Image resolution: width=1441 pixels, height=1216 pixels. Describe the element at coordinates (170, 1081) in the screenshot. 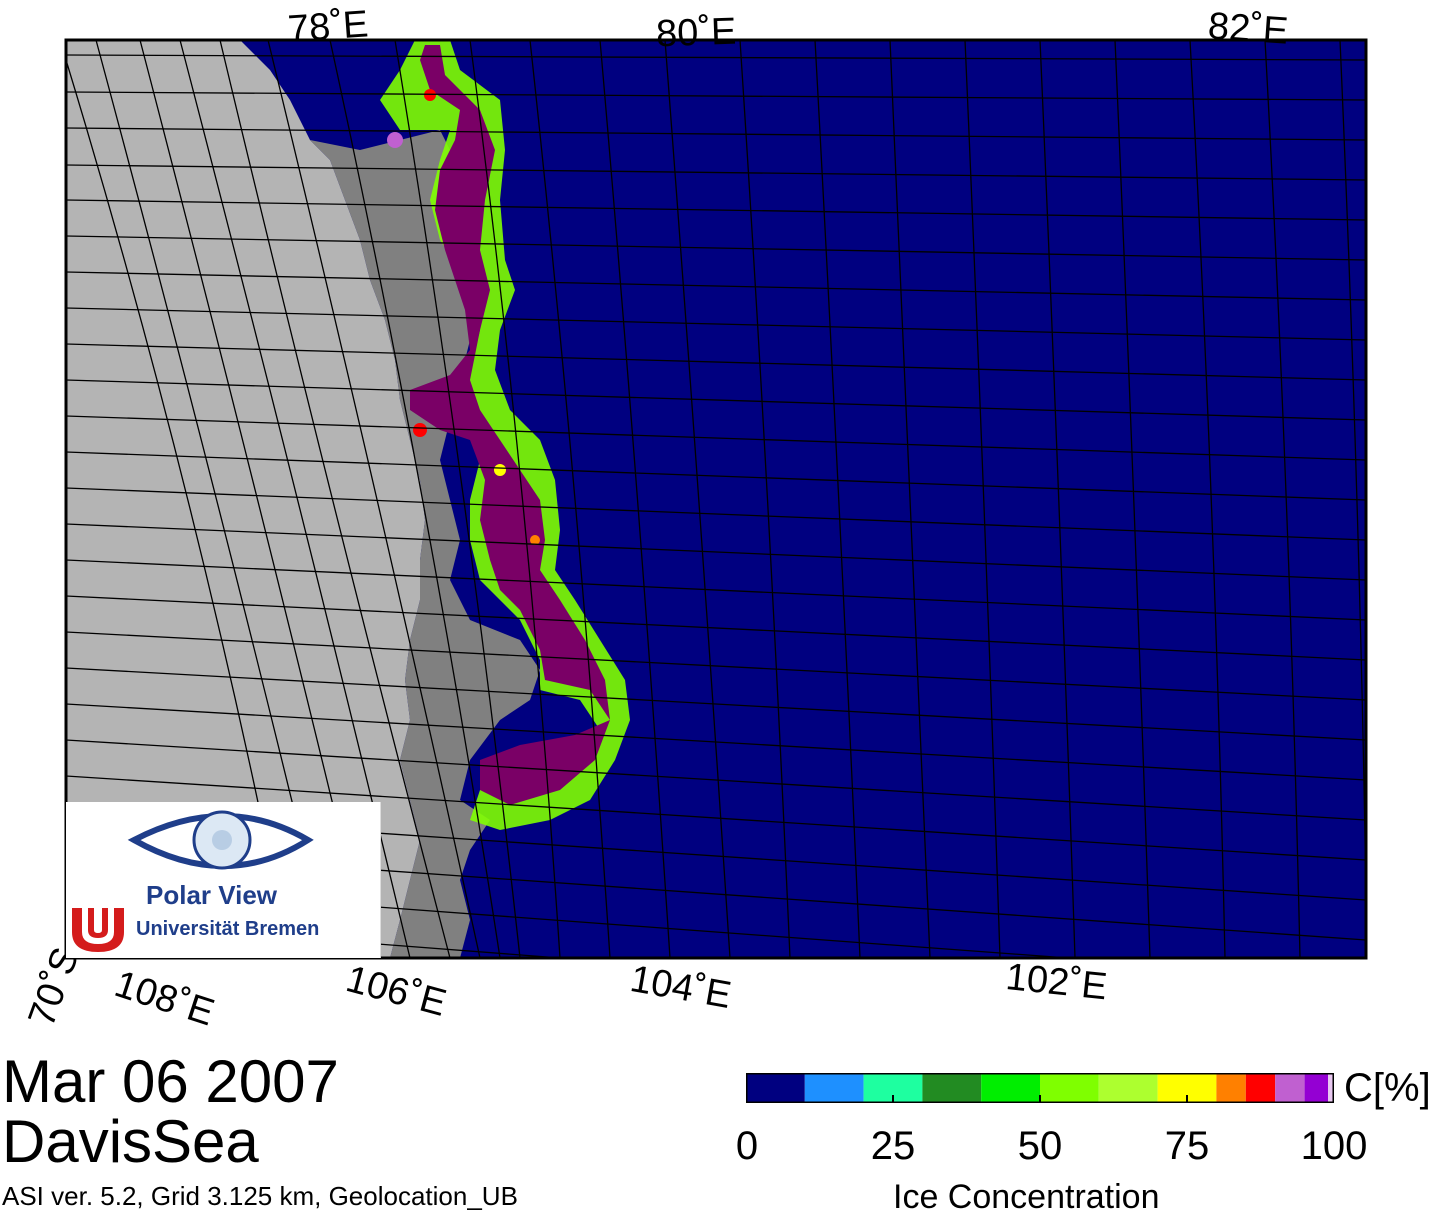

I see `map-date: Mar 06 2007` at that location.